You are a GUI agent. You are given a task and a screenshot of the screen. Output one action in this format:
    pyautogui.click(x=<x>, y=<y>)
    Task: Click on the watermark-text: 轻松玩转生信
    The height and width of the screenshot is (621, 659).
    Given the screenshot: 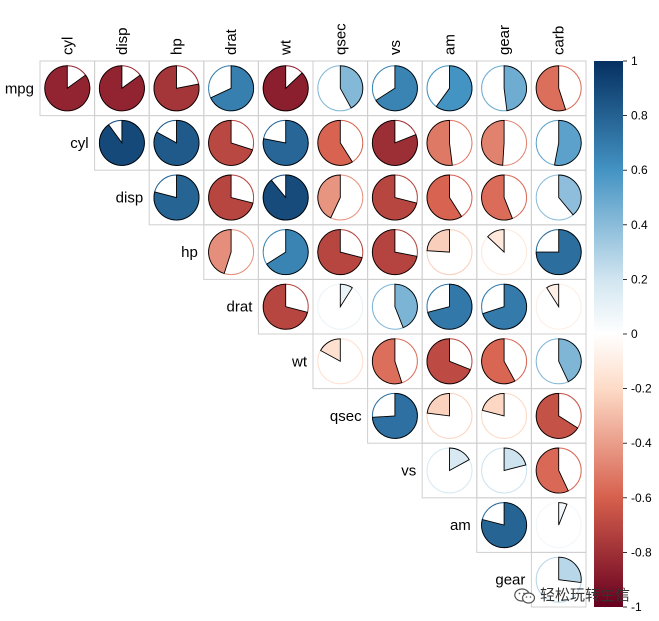 What is the action you would take?
    pyautogui.click(x=585, y=595)
    